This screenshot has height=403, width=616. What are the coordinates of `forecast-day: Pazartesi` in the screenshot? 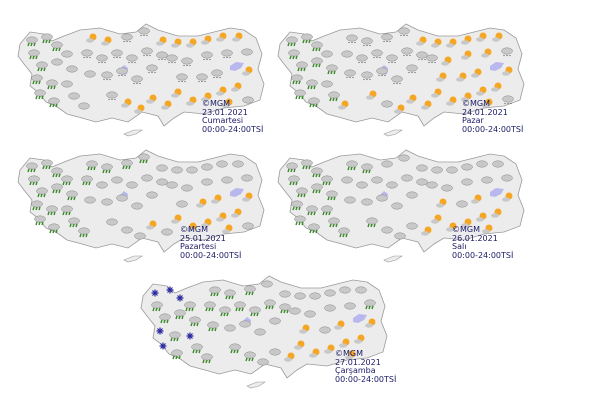 It's located at (198, 246).